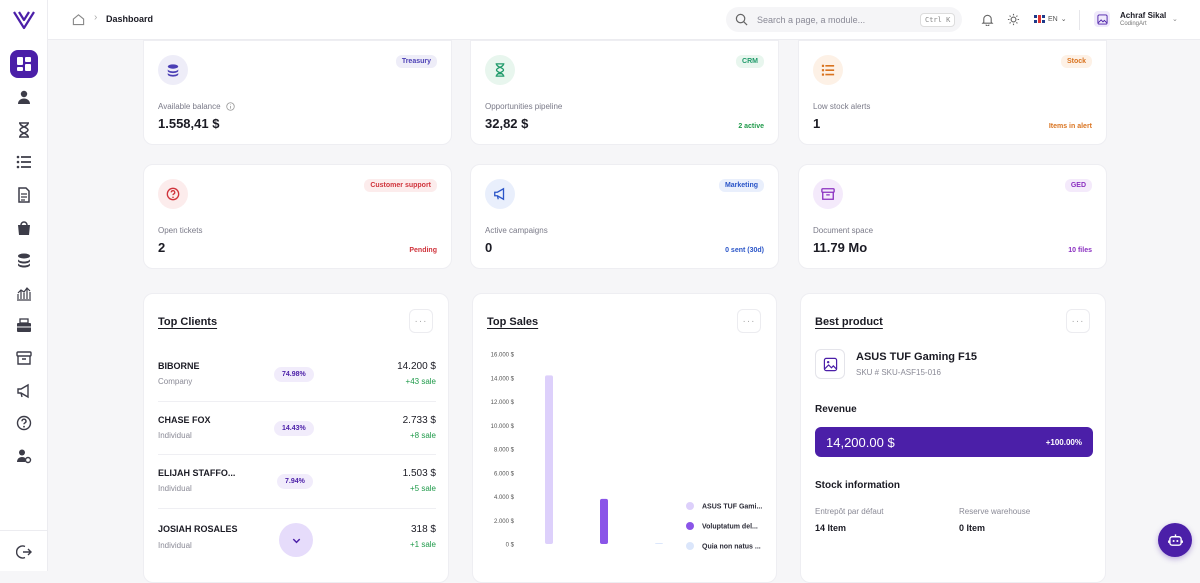 The width and height of the screenshot is (1200, 583). I want to click on client-amount: 14.200 $, so click(416, 366).